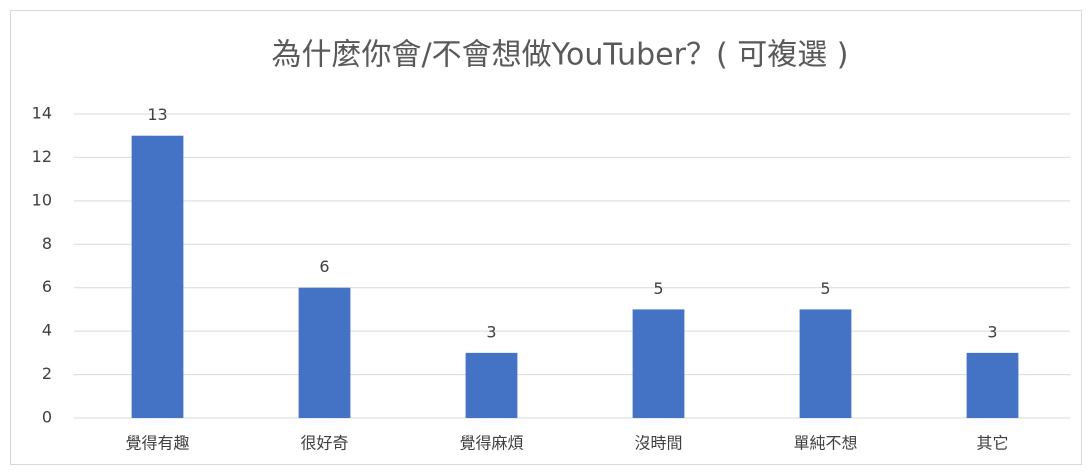  I want to click on y-tick-label: 2, so click(47, 373).